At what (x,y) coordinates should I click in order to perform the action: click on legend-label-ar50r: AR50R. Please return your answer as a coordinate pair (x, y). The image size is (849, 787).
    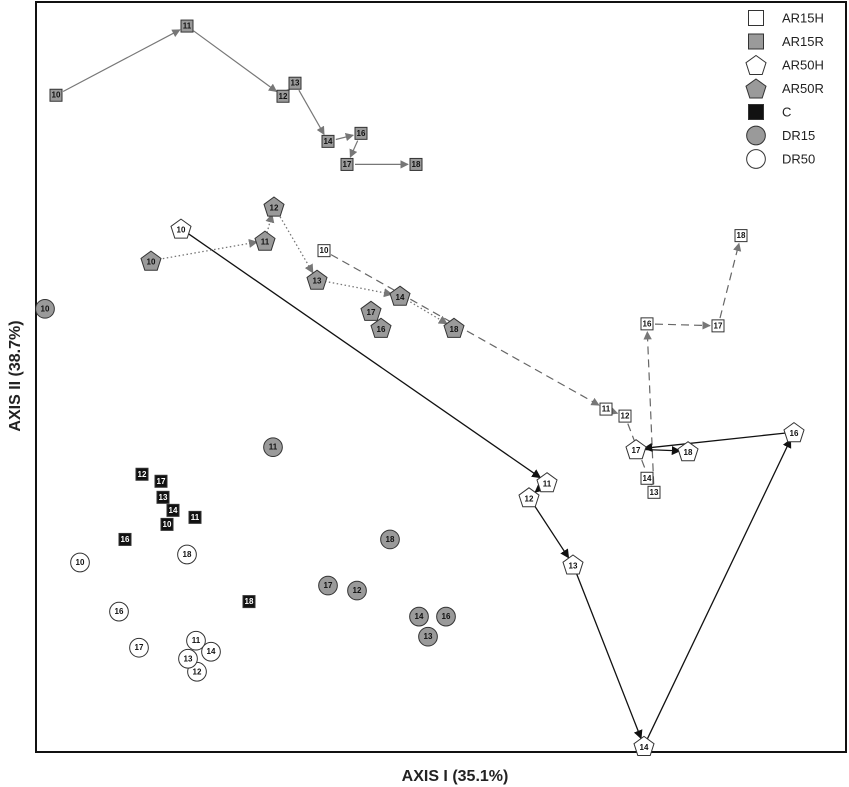
    Looking at the image, I should click on (803, 88).